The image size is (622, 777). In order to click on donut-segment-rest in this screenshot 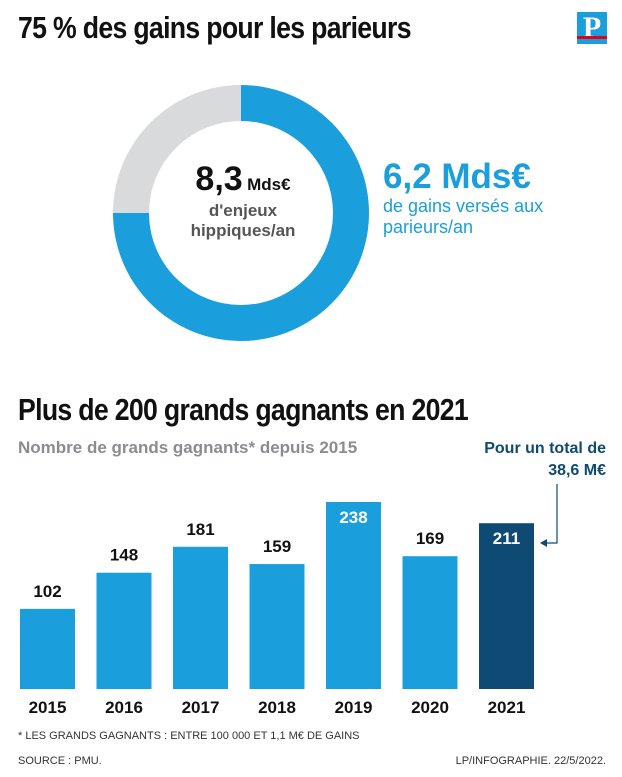, I will do `click(177, 149)`.